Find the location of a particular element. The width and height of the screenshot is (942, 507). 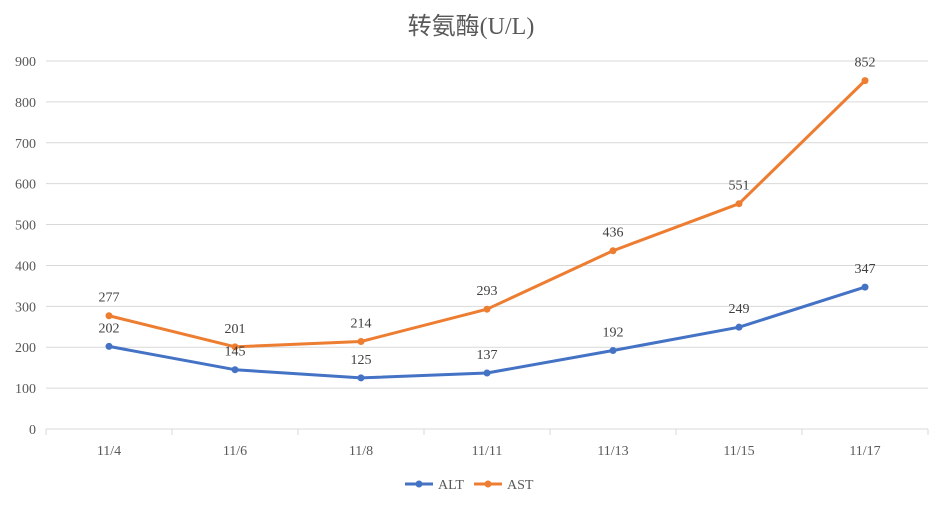

chart-title: 转氨酶(U/L) is located at coordinates (471, 26).